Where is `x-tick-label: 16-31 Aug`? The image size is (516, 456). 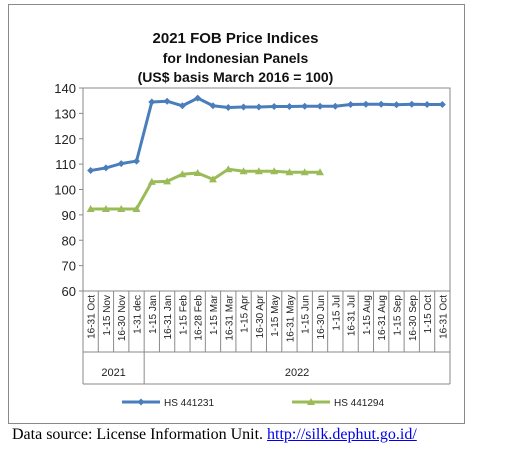 x-tick-label: 16-31 Aug is located at coordinates (382, 318).